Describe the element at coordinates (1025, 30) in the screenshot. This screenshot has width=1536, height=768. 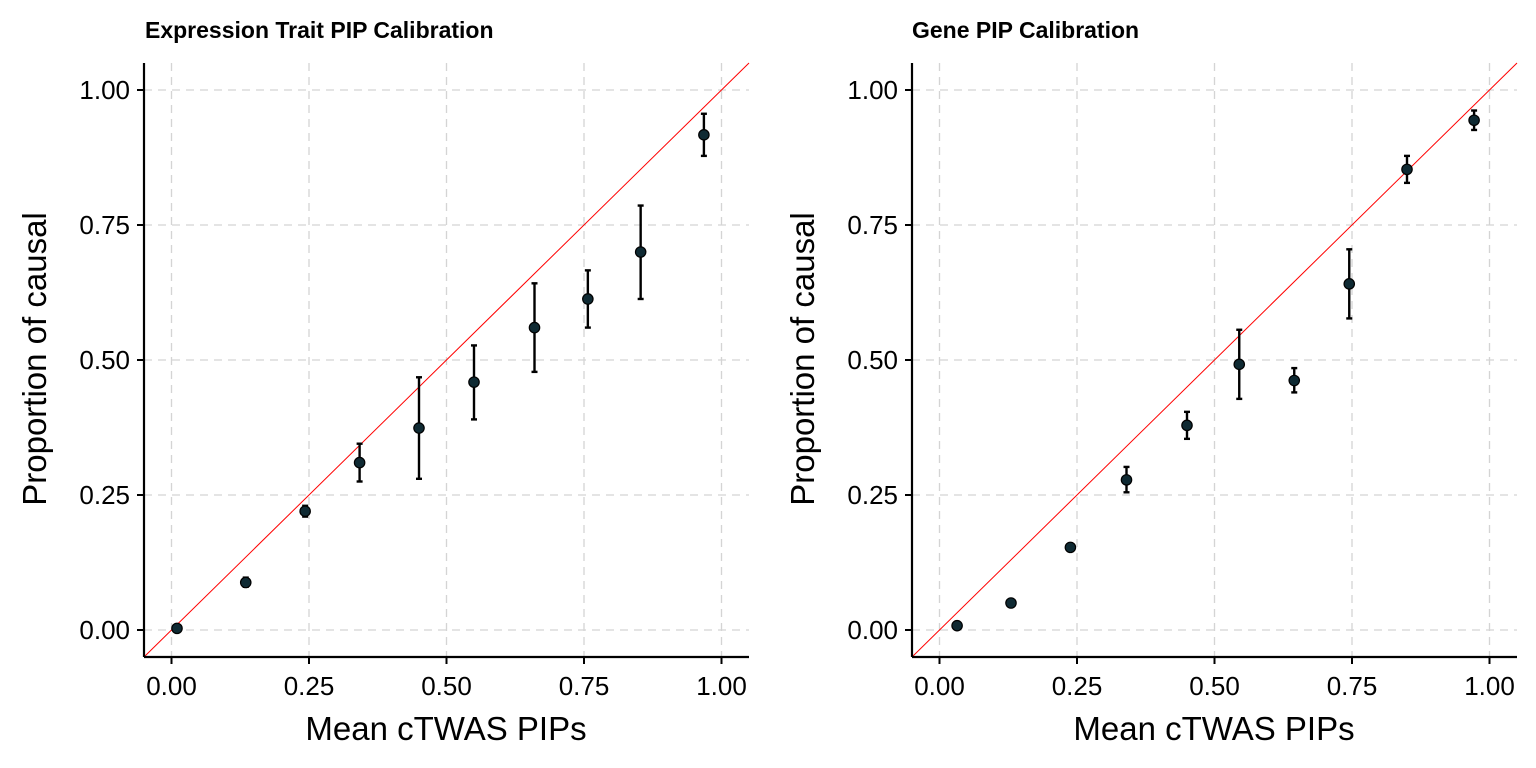
I see `panel-title: Gene PIP Calibration` at that location.